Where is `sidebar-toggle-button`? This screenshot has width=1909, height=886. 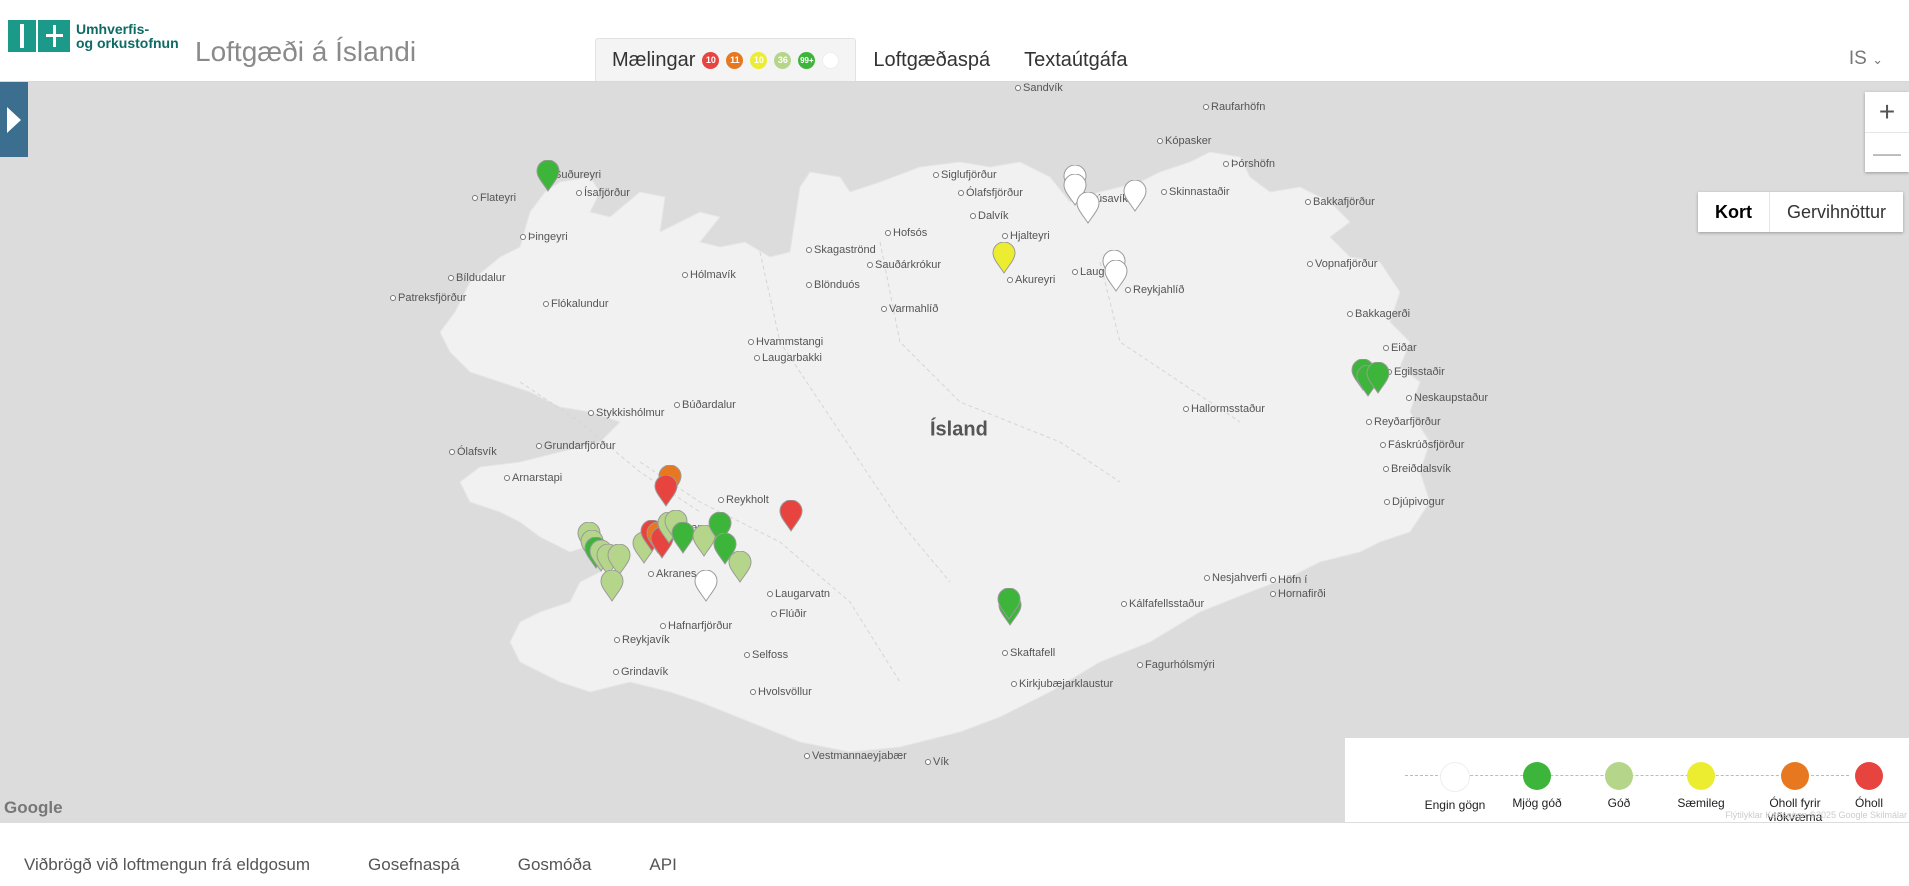
sidebar-toggle-button is located at coordinates (14, 119).